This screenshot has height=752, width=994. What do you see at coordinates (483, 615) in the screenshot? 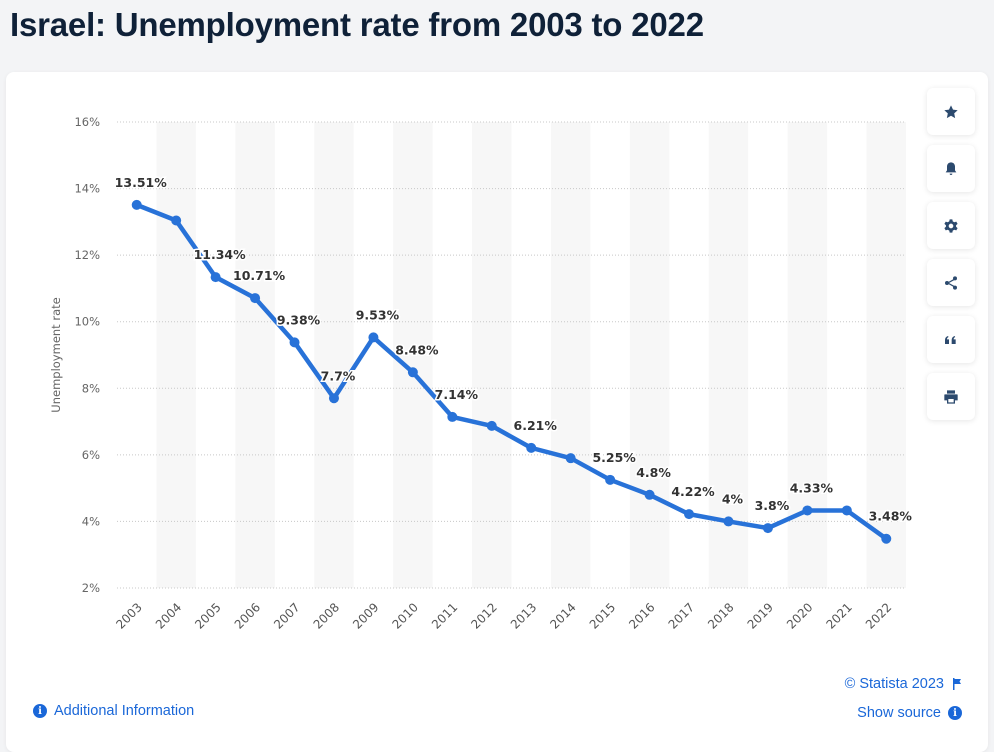
I see `x-tick-label: 2012` at bounding box center [483, 615].